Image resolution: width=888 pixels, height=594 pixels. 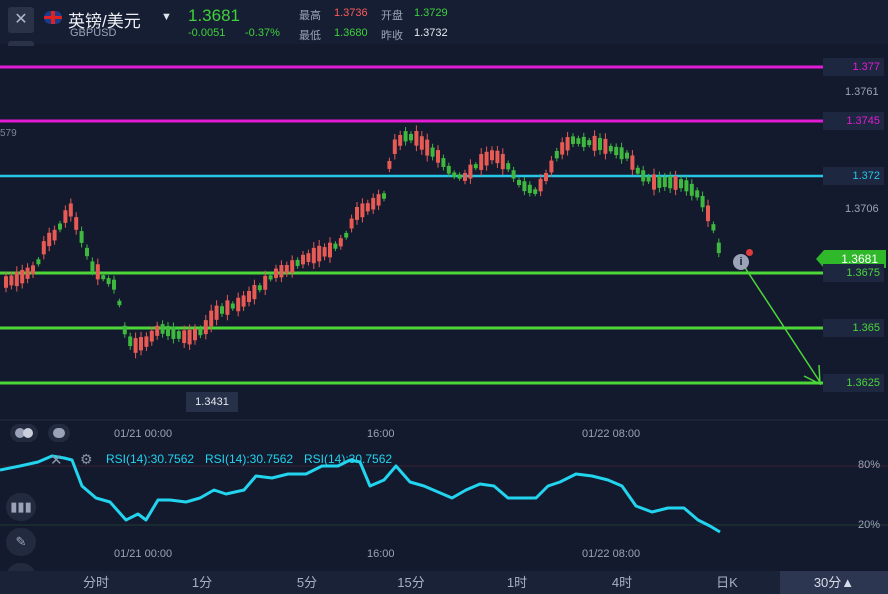 What do you see at coordinates (834, 582) in the screenshot?
I see `tf-30m-active: 30分▲` at bounding box center [834, 582].